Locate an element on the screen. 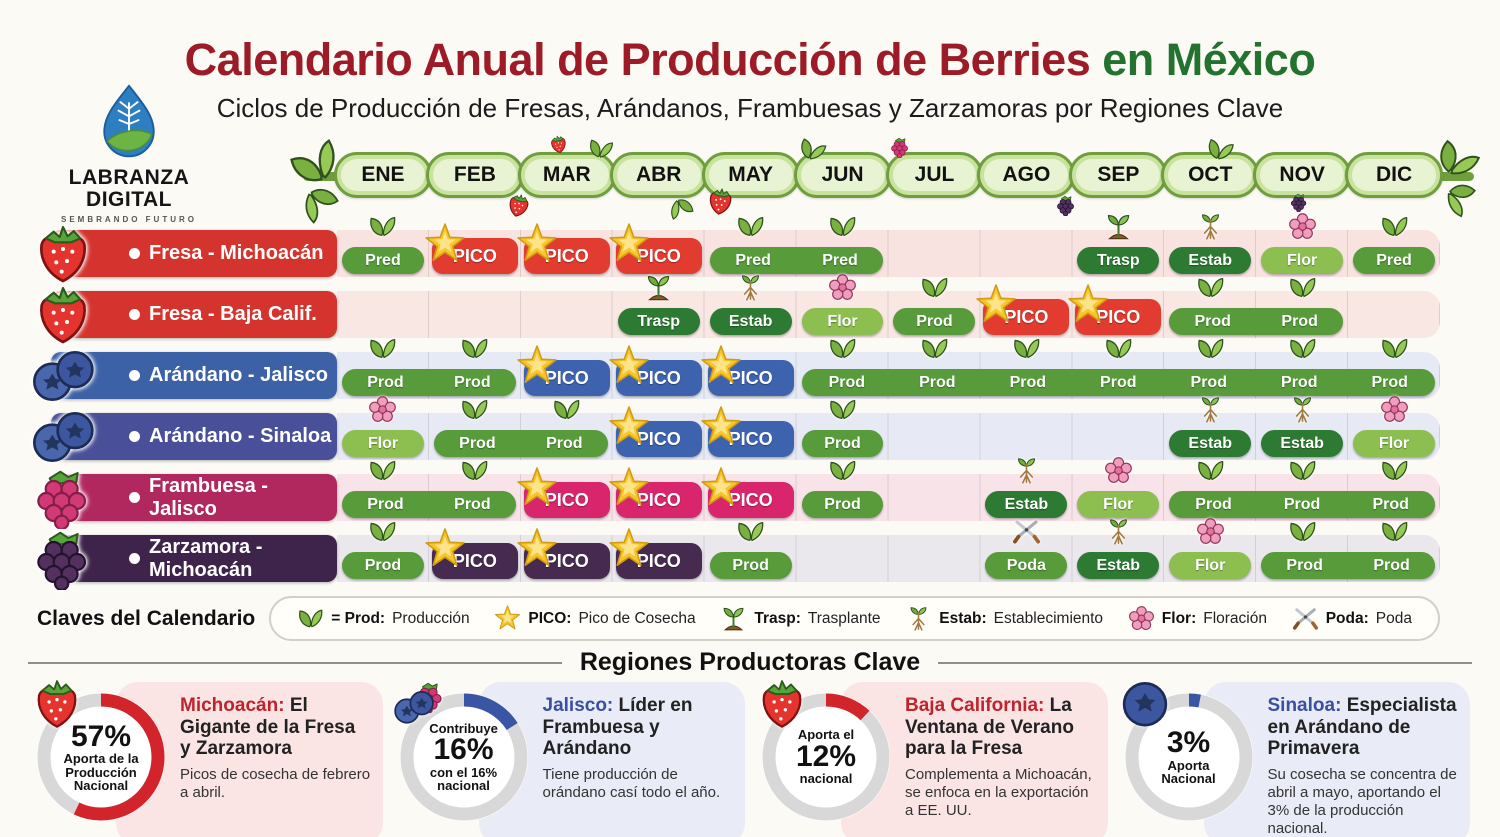 This screenshot has width=1500, height=837. region-name: Baja California: is located at coordinates (977, 705).